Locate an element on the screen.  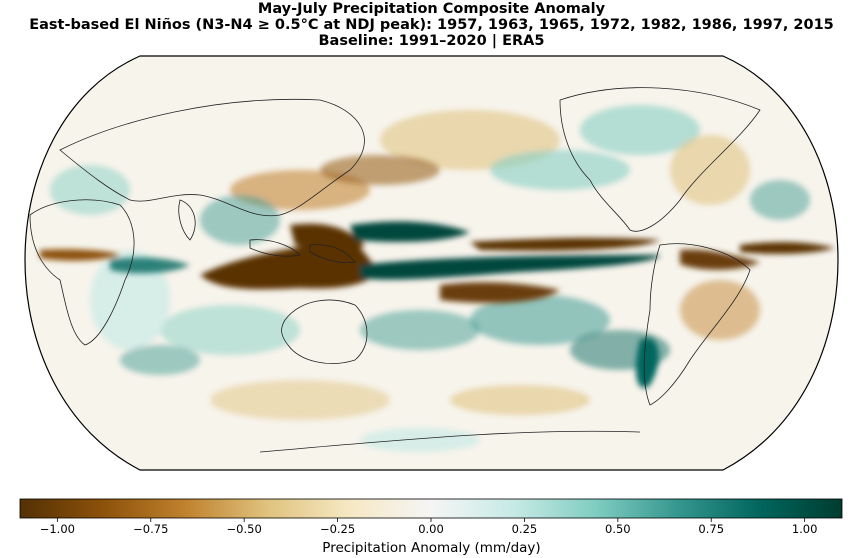
dry-anomaly-south-america is located at coordinates (720, 259).